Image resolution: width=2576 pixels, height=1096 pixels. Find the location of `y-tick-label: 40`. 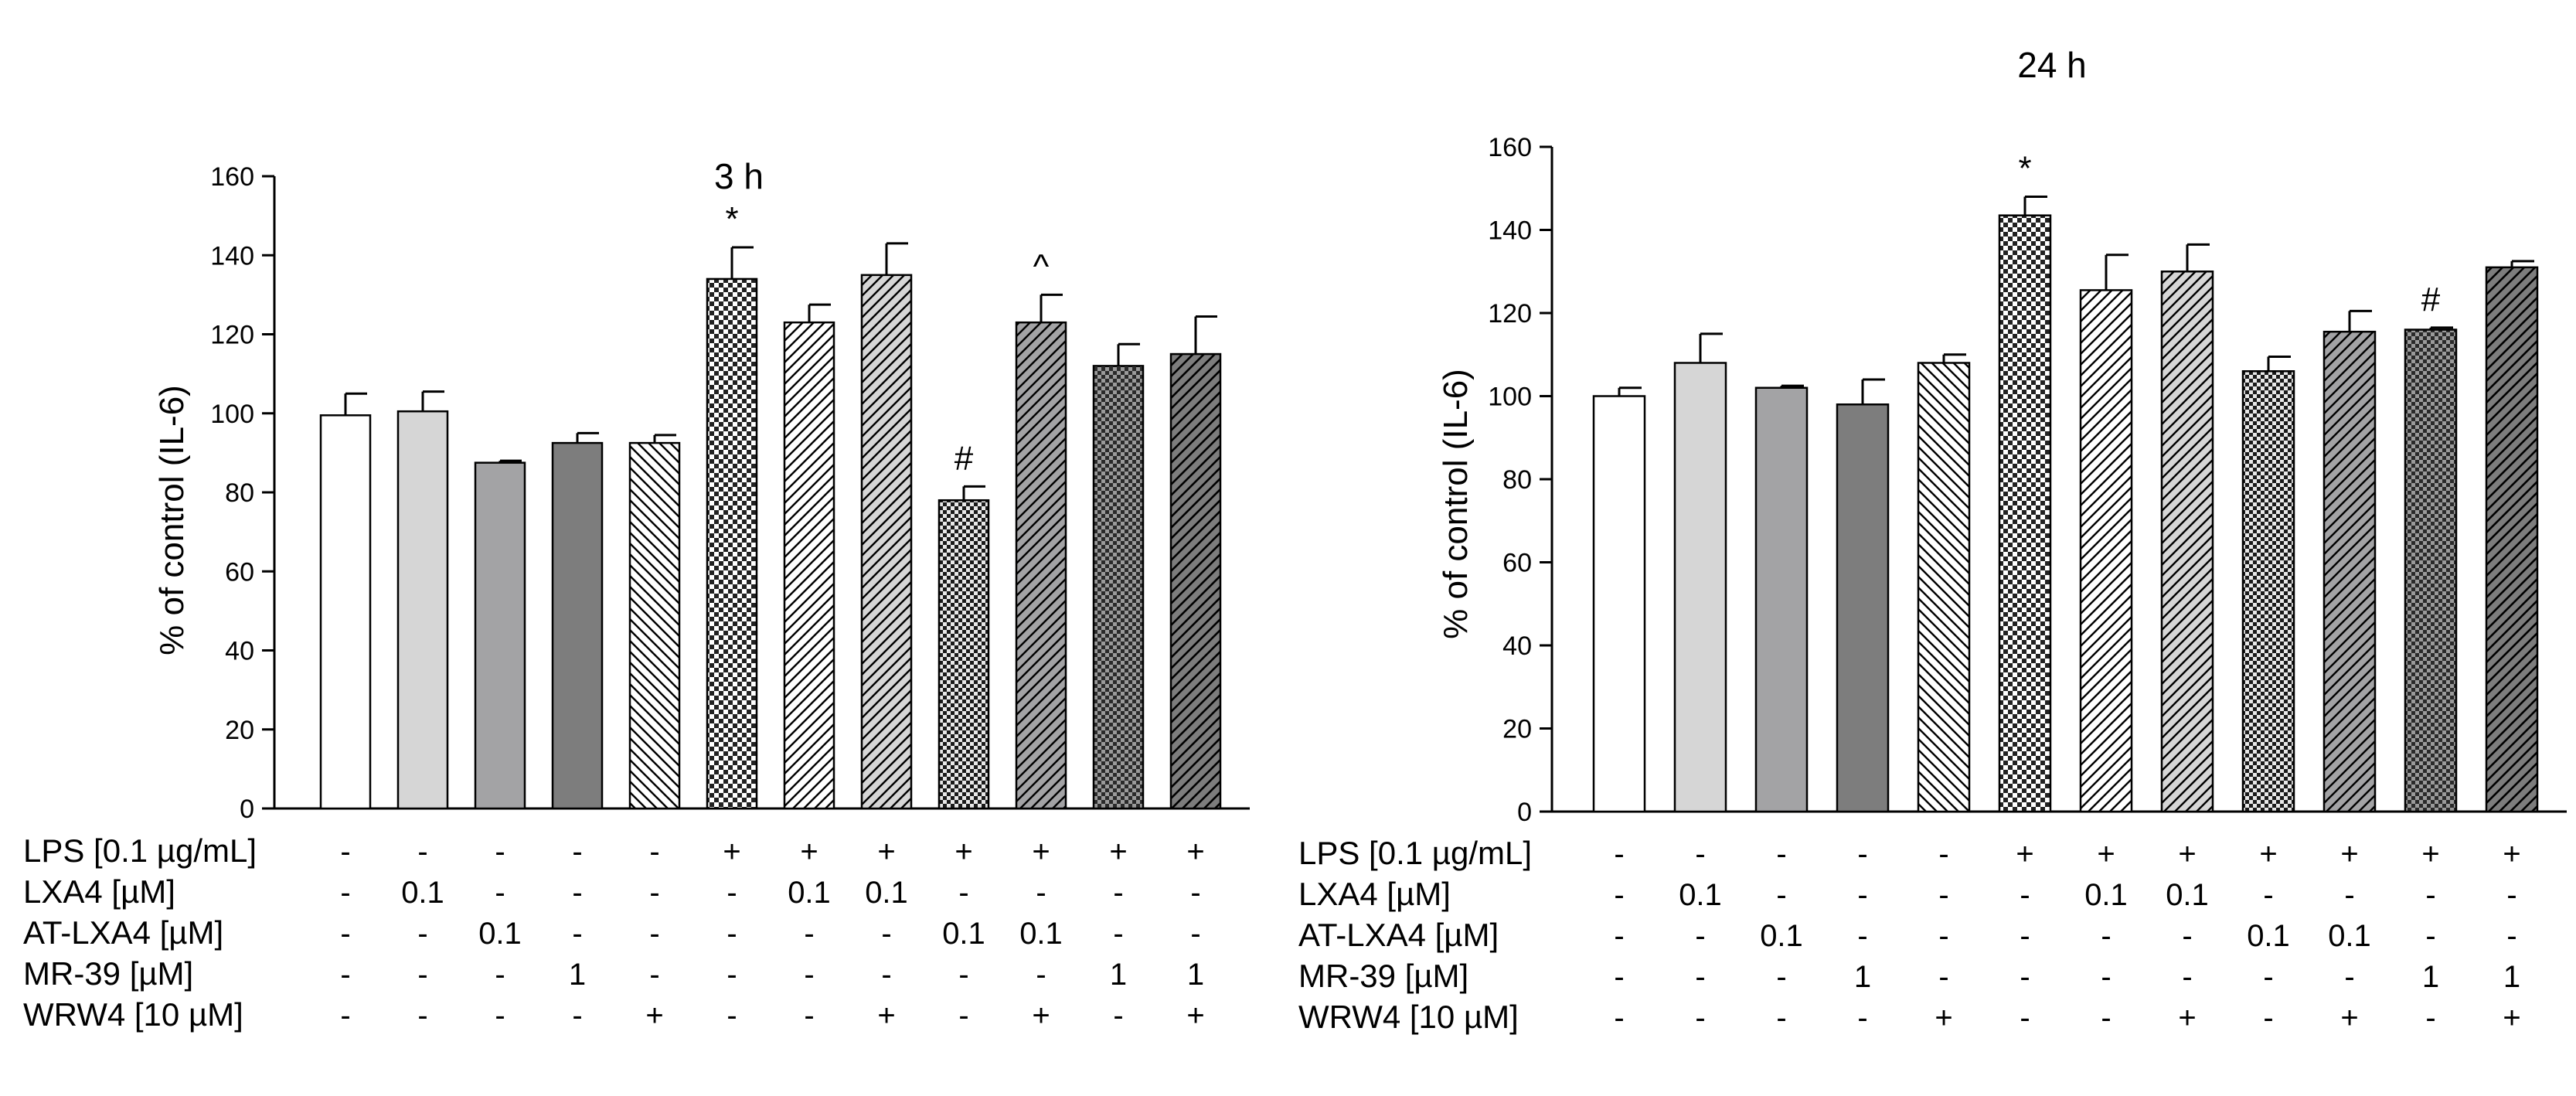

y-tick-label: 40 is located at coordinates (240, 651).